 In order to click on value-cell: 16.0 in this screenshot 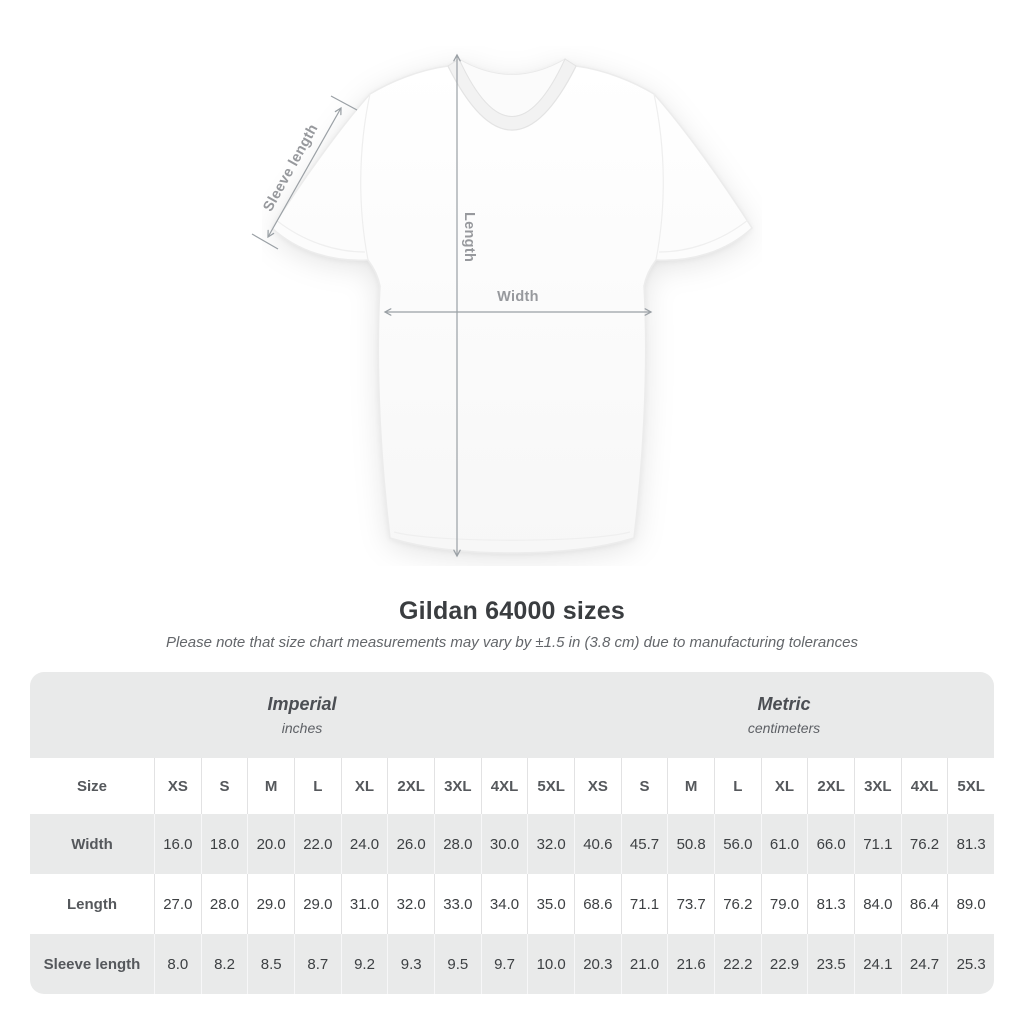, I will do `click(177, 844)`.